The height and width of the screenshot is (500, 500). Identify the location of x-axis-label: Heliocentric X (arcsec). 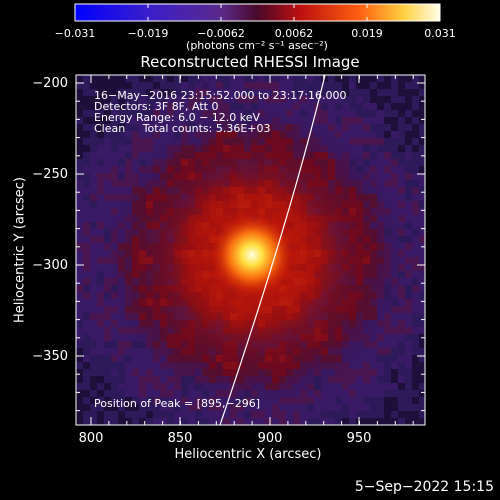
(248, 454).